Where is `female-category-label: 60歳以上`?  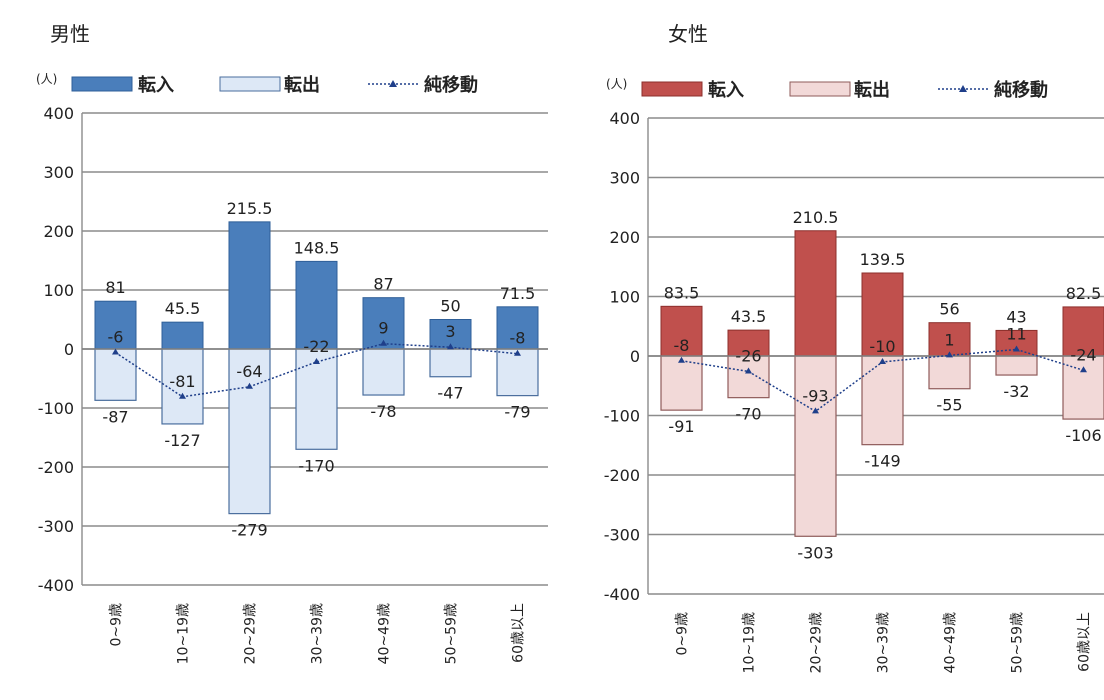
female-category-label: 60歳以上 is located at coordinates (1085, 642).